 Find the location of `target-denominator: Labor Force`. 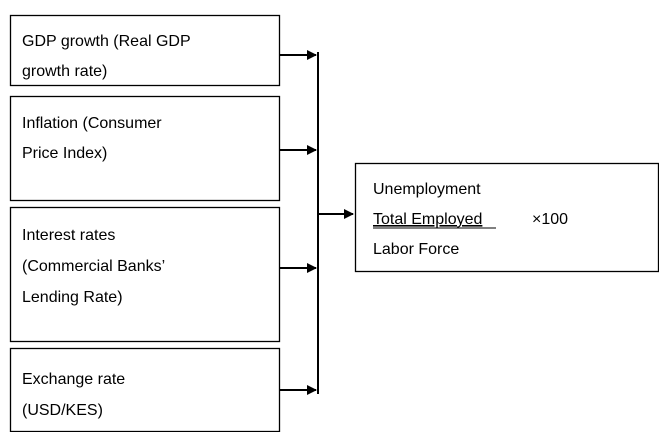

target-denominator: Labor Force is located at coordinates (416, 249).